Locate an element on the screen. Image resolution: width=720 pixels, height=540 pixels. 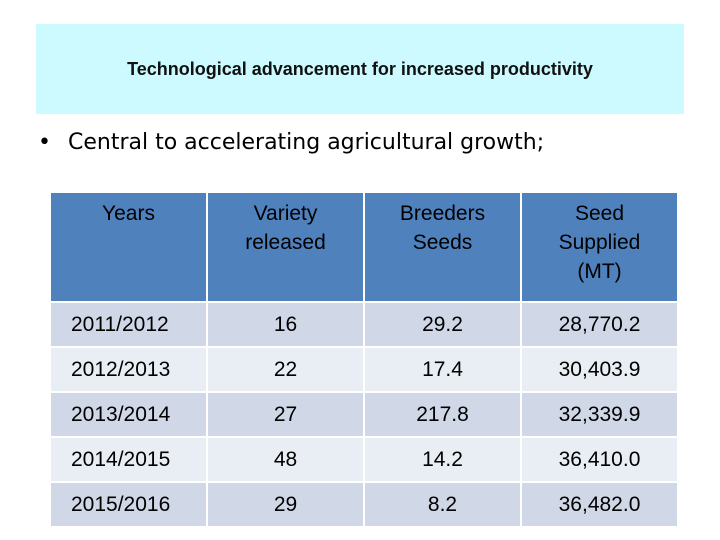
header-breeders-seeds: Breeders Seeds is located at coordinates (442, 247).